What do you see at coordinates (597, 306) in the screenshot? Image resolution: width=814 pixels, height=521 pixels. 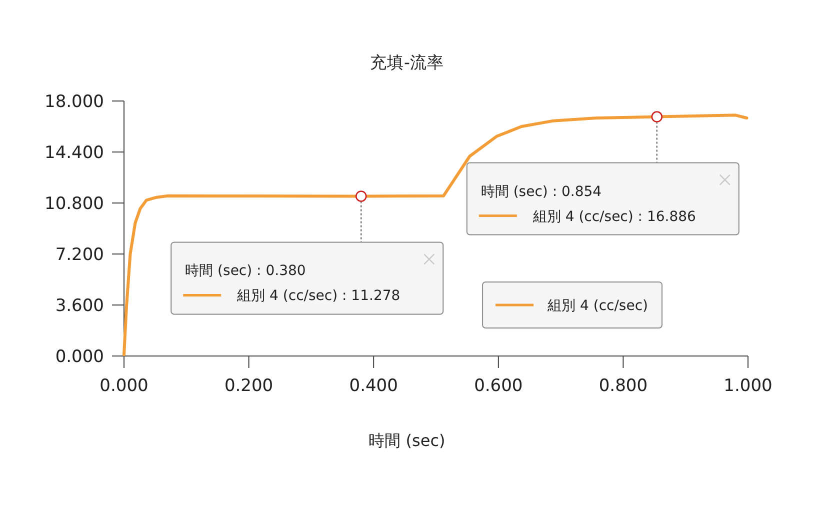 I see `legend-label: 組別 4 (cc/sec)` at bounding box center [597, 306].